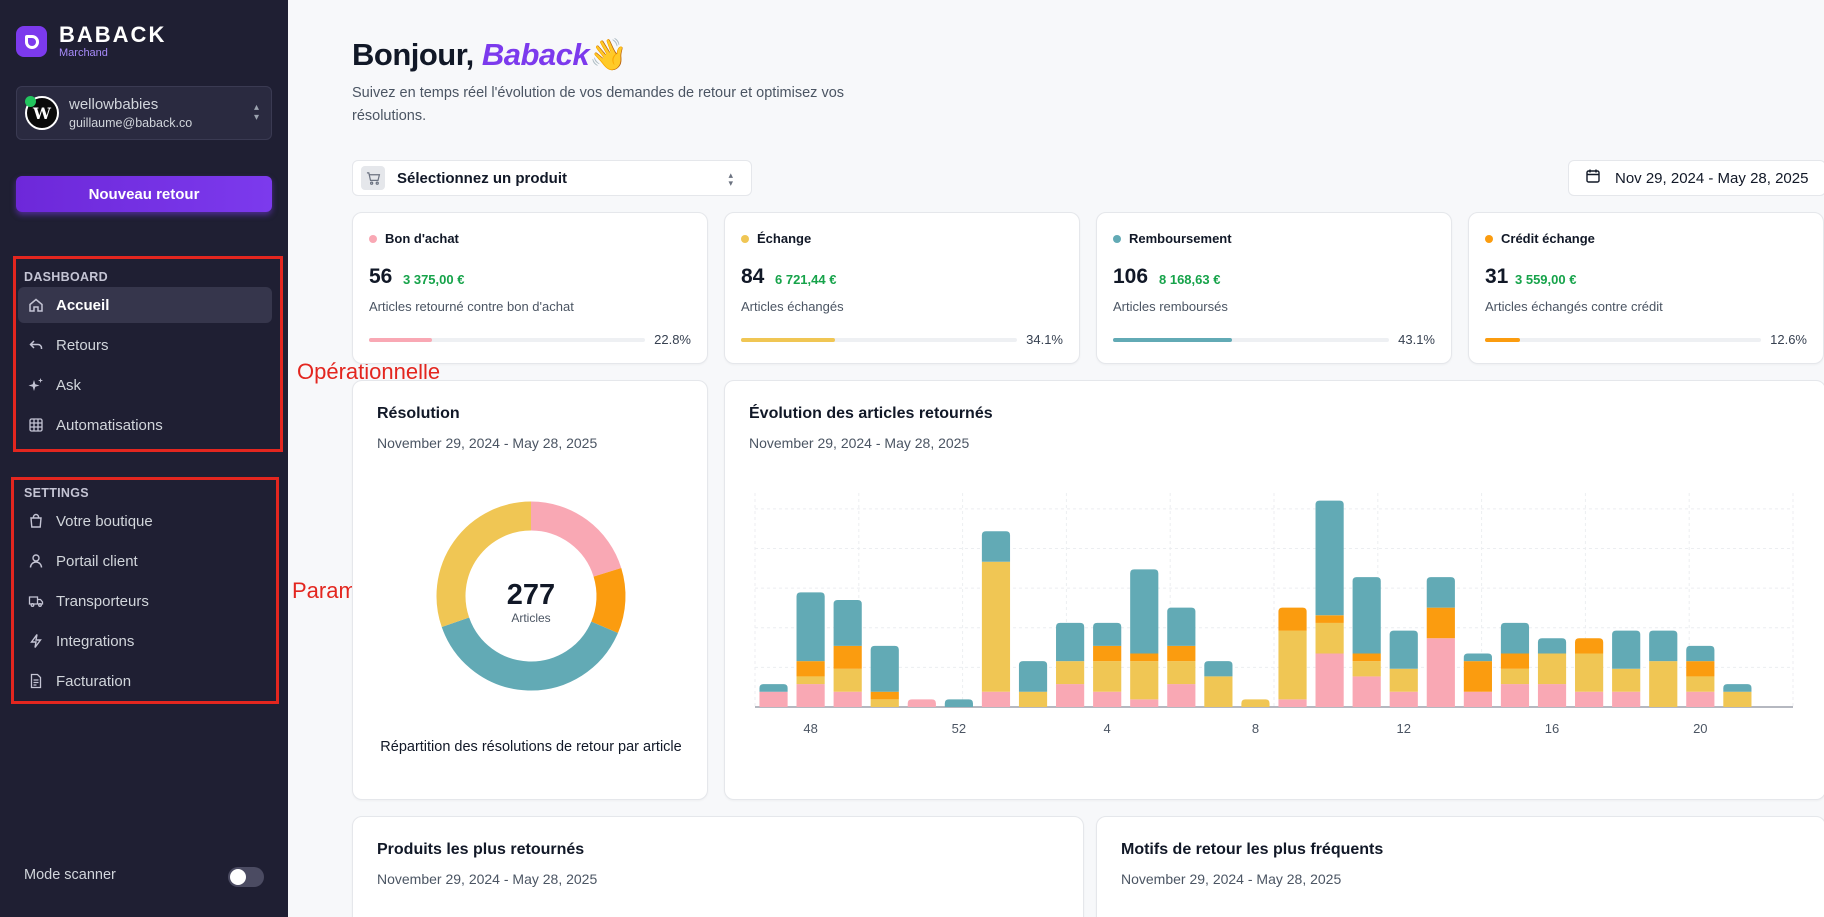 This screenshot has height=917, width=1824. What do you see at coordinates (1477, 699) in the screenshot?
I see `bar-segment-week-14-bon-d-achat` at bounding box center [1477, 699].